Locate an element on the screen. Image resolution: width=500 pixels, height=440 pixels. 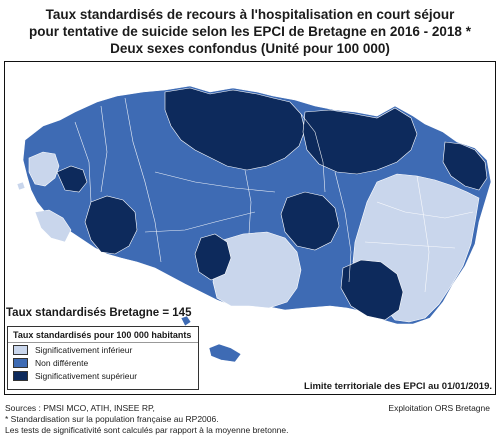
legend-swatch-superior is located at coordinates (20, 375).